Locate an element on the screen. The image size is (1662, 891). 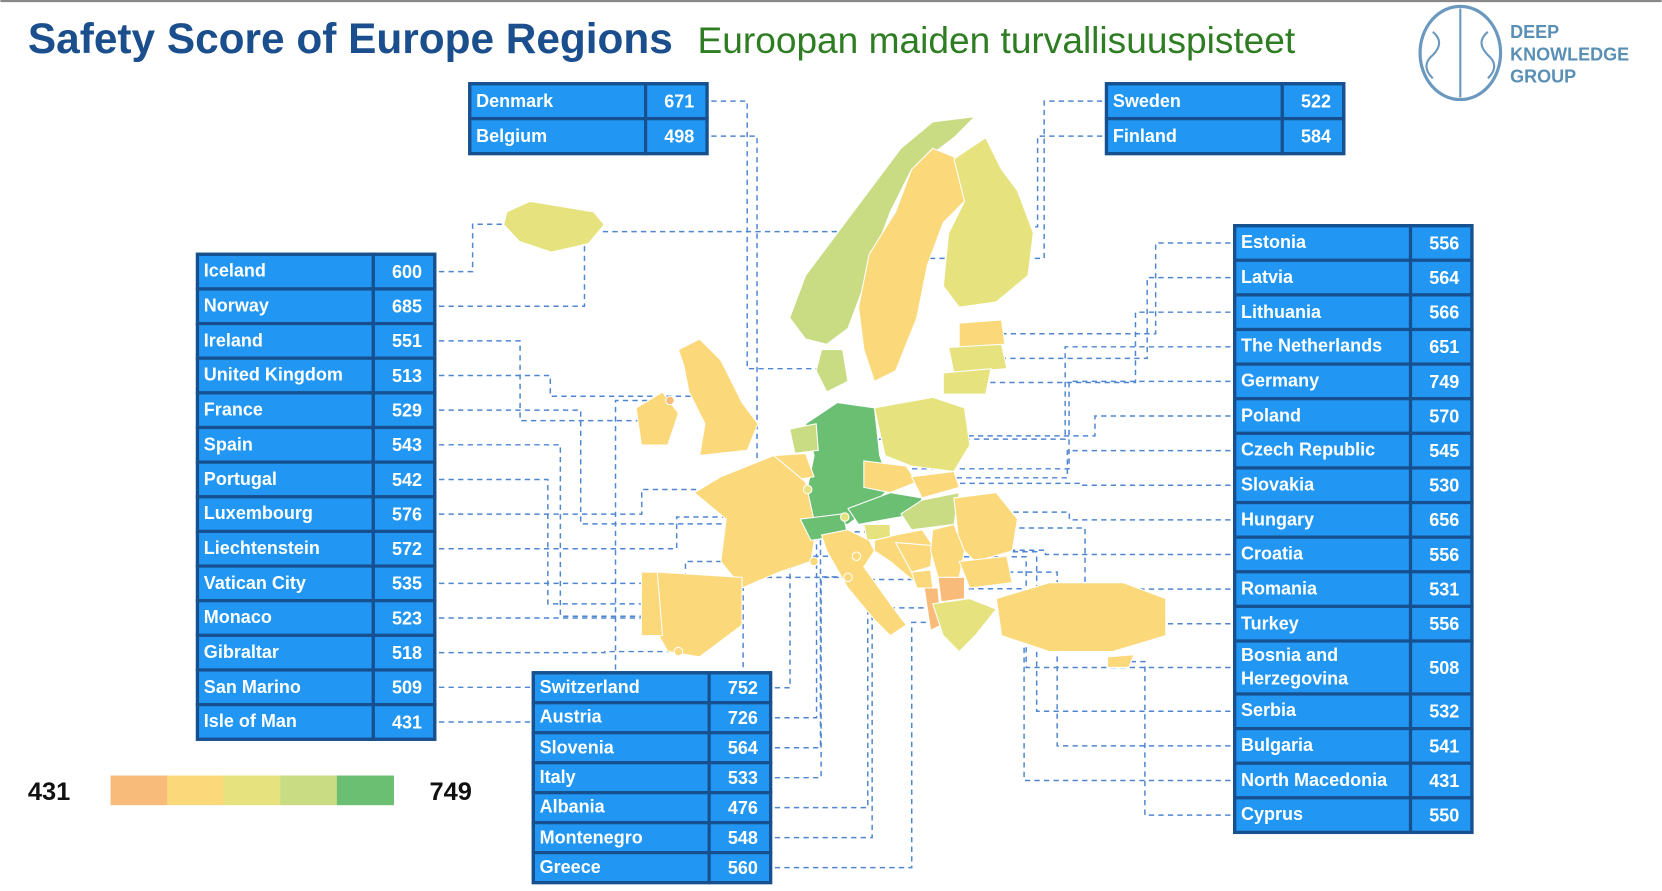
country-name-box: Isle of Man is located at coordinates (250, 721).